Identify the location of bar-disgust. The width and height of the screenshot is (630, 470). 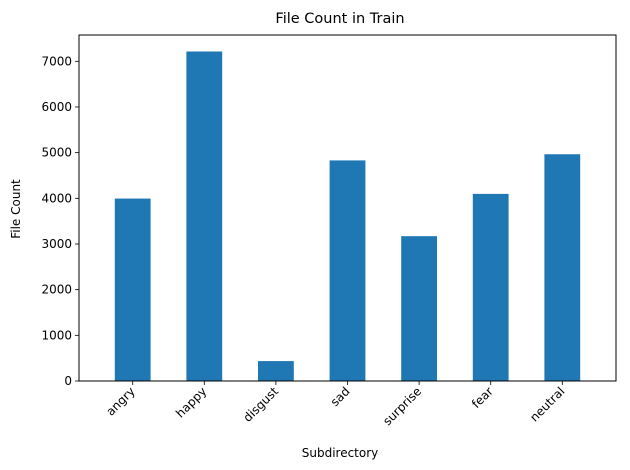
(276, 371).